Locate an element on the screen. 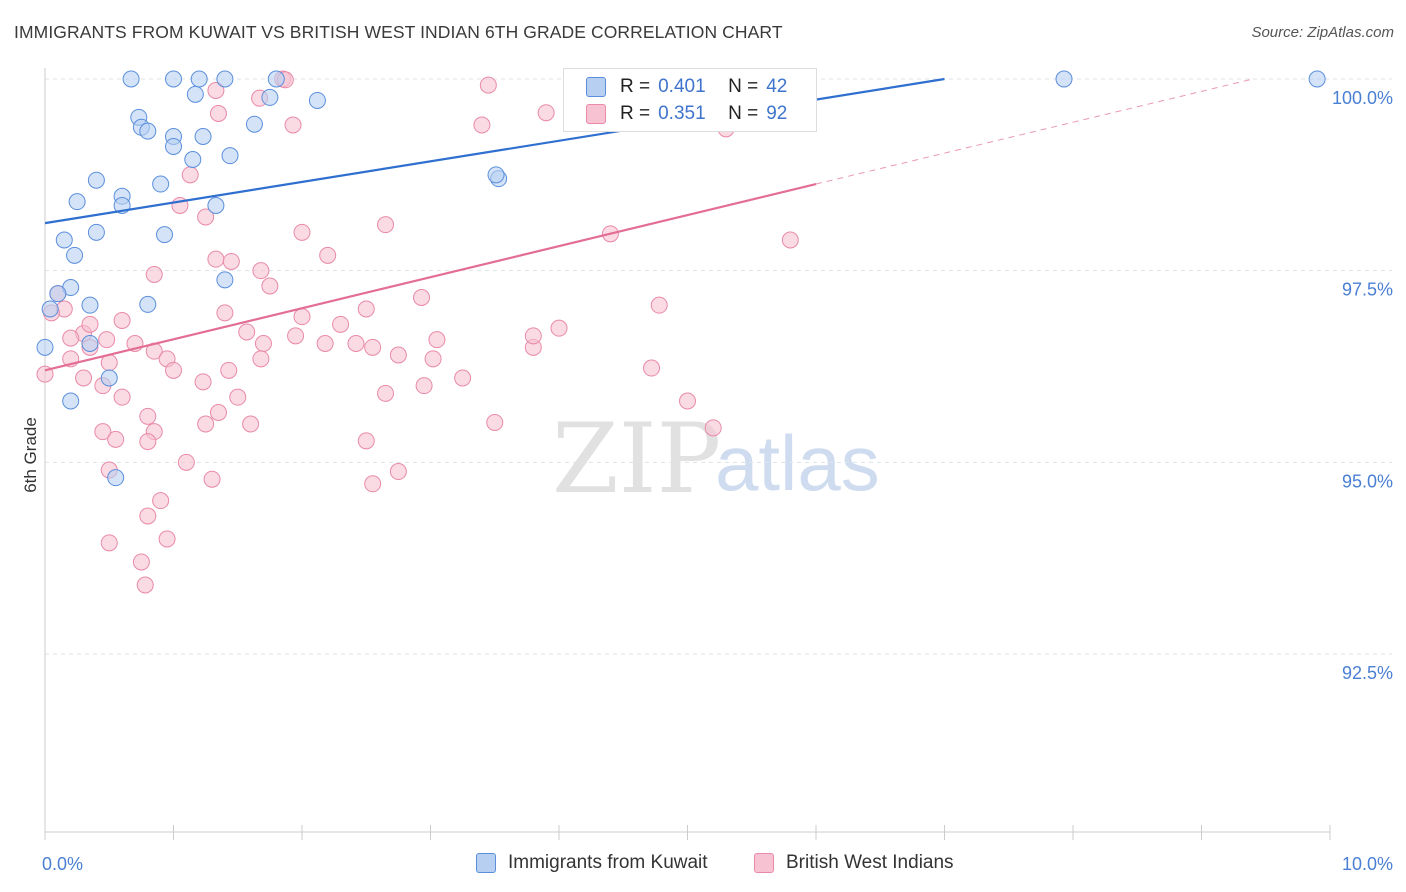 The width and height of the screenshot is (1406, 892). legend-r-value: 0.401 is located at coordinates (682, 86).